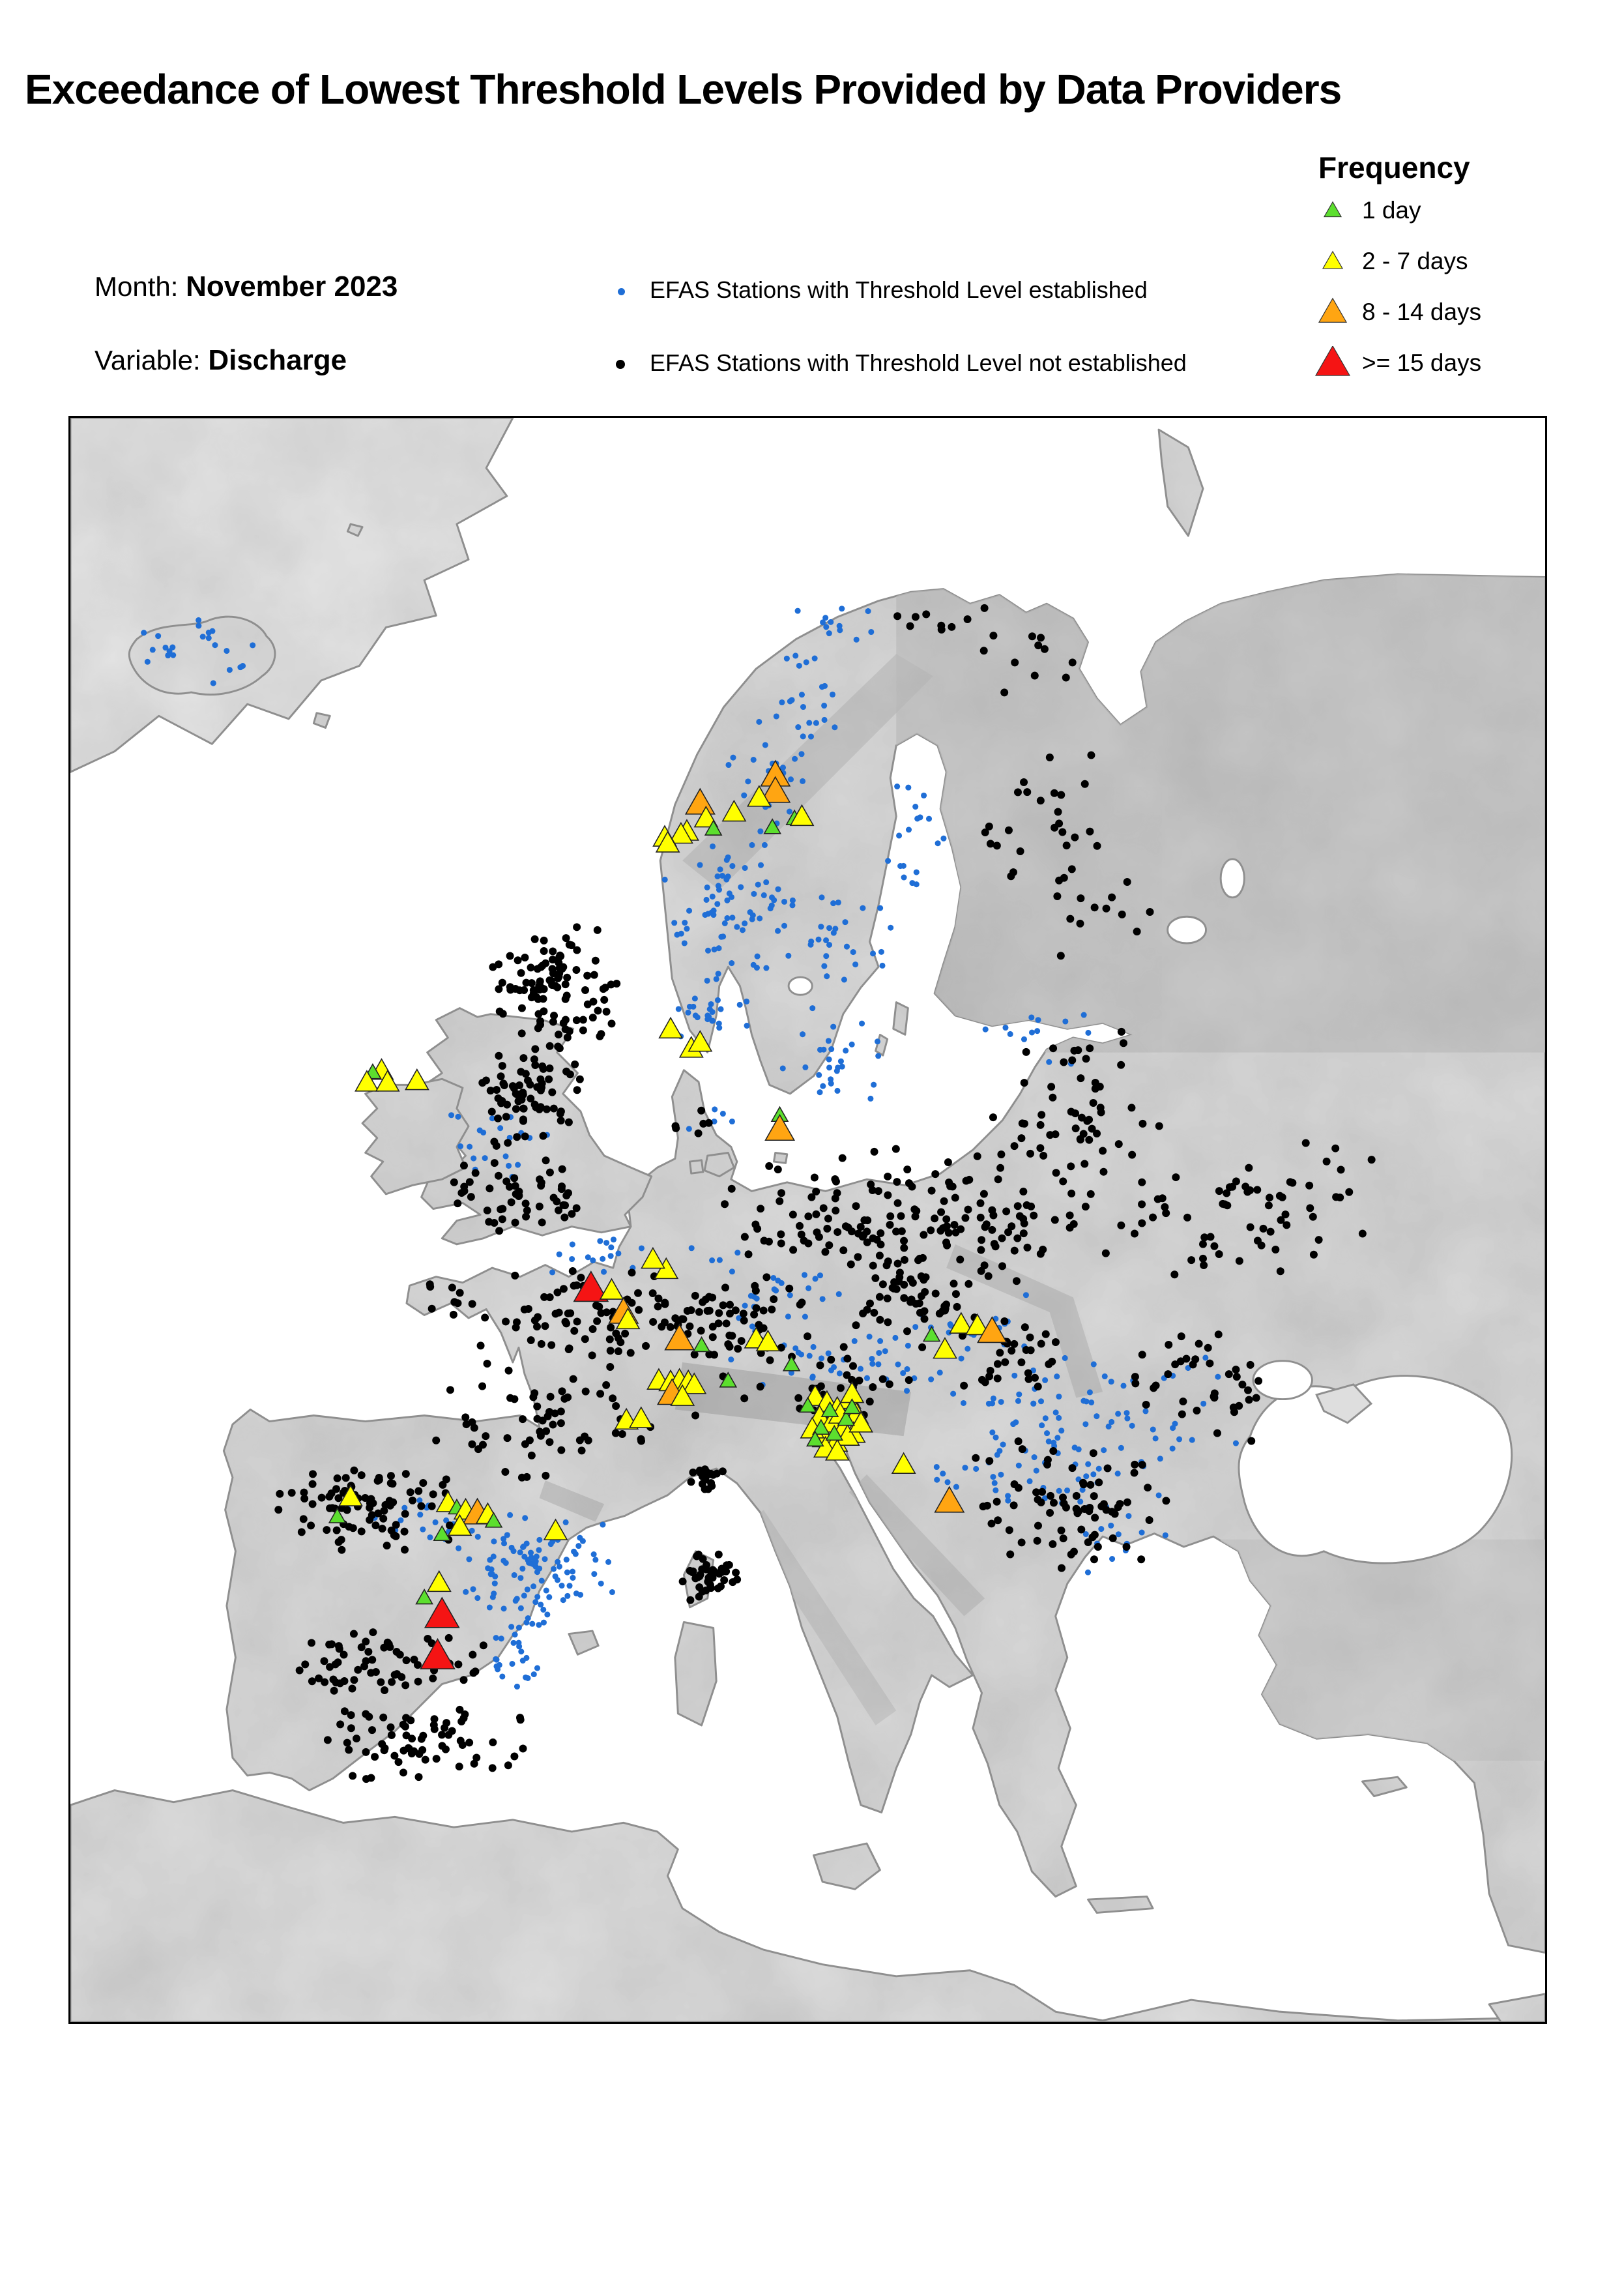 This screenshot has width=1624, height=2286. I want to click on island-bornholm, so click(781, 1158).